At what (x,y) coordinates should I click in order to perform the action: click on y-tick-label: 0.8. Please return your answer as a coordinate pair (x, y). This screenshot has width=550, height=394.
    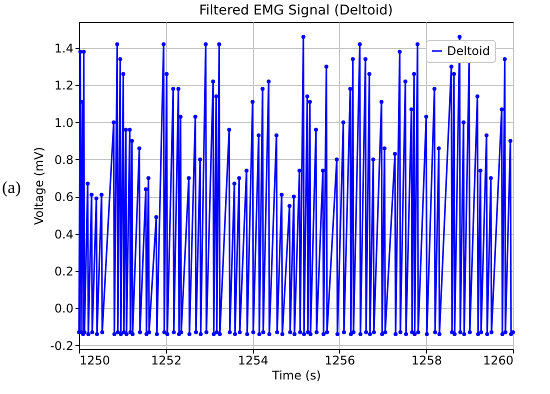
    Looking at the image, I should click on (64, 159).